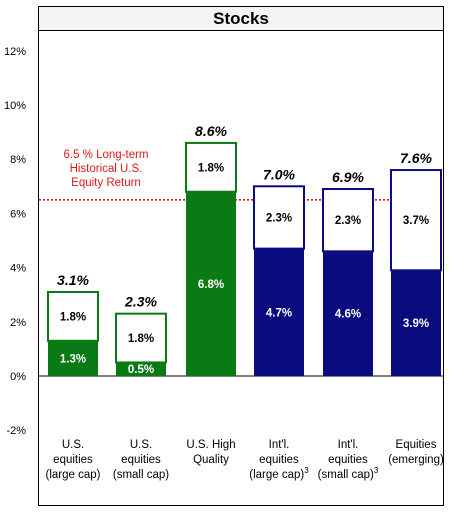  I want to click on reference-line-label: Historical U.S., so click(106, 169).